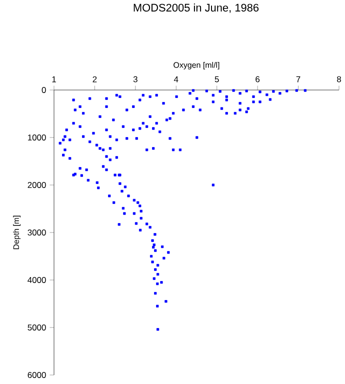 The image size is (345, 384). What do you see at coordinates (44, 90) in the screenshot?
I see `y-tick-label: 0` at bounding box center [44, 90].